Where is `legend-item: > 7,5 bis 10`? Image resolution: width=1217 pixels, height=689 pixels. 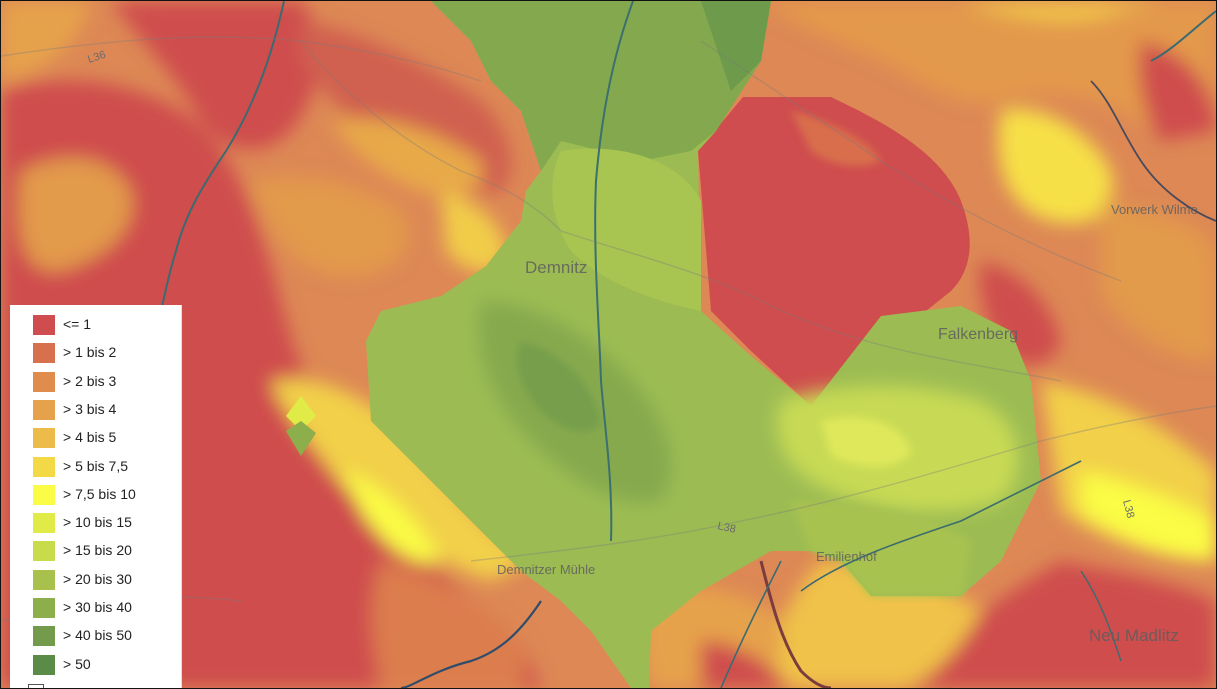
legend-item: > 7,5 bis 10 is located at coordinates (95, 495).